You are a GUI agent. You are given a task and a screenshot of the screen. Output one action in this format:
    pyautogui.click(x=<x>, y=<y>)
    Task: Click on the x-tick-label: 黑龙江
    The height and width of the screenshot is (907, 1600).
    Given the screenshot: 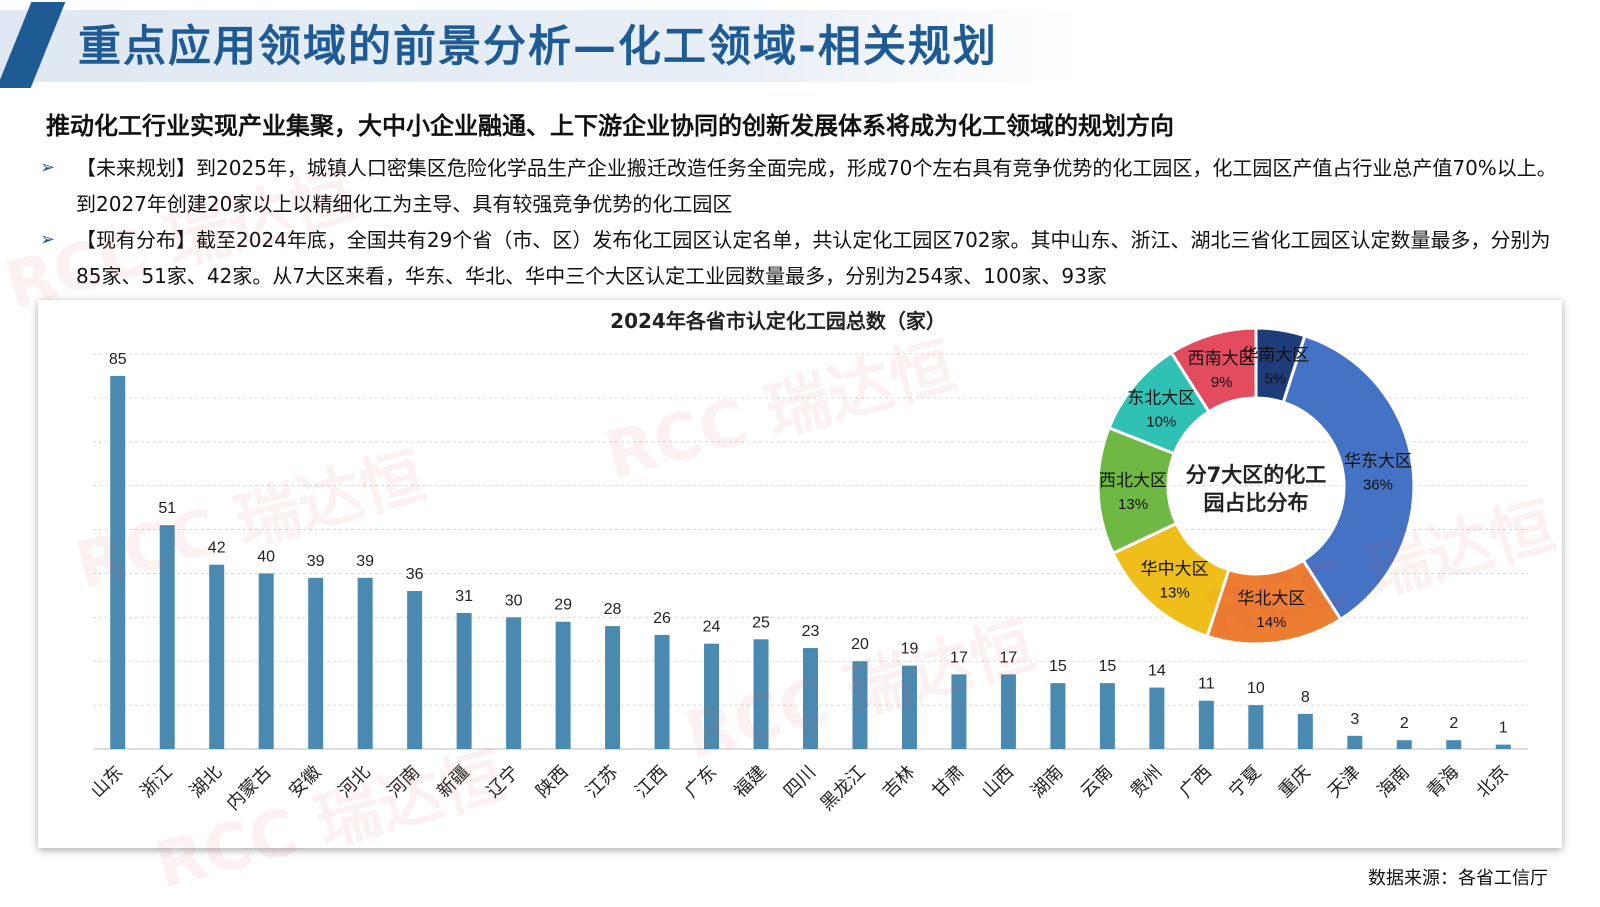 What is the action you would take?
    pyautogui.click(x=842, y=788)
    